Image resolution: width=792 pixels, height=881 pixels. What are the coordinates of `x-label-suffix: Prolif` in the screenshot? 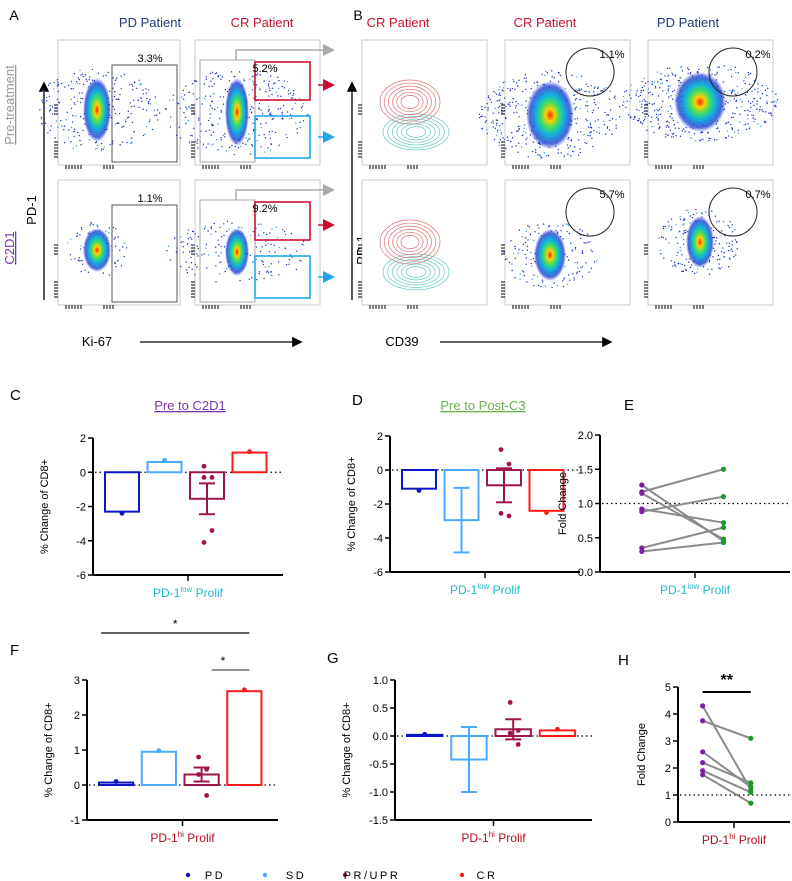 It's located at (504, 590).